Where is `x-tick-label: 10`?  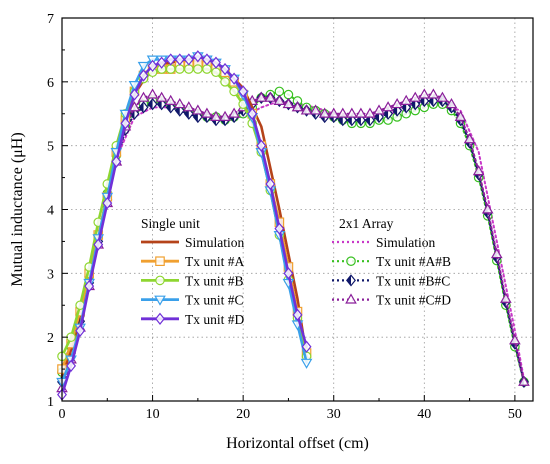 x-tick-label: 10 is located at coordinates (153, 414).